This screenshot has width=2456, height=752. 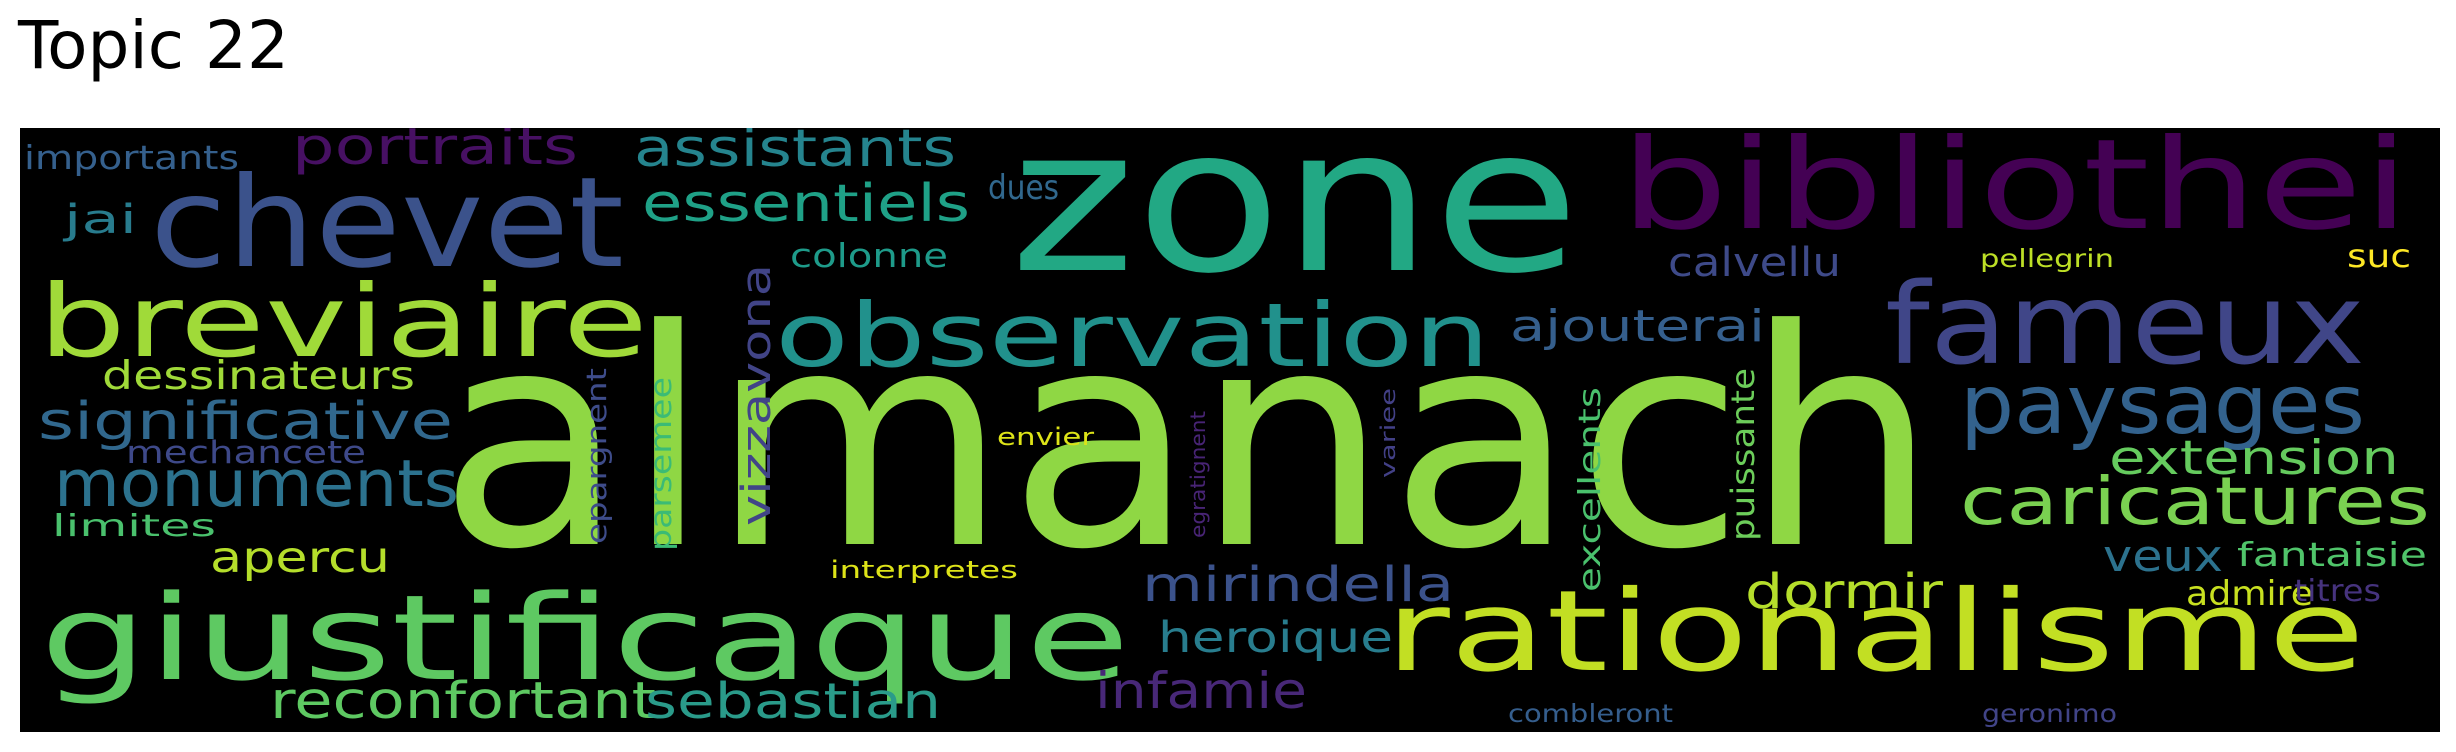 What do you see at coordinates (2015, 193) in the screenshot?
I see `word-bibliothei: bibliothei` at bounding box center [2015, 193].